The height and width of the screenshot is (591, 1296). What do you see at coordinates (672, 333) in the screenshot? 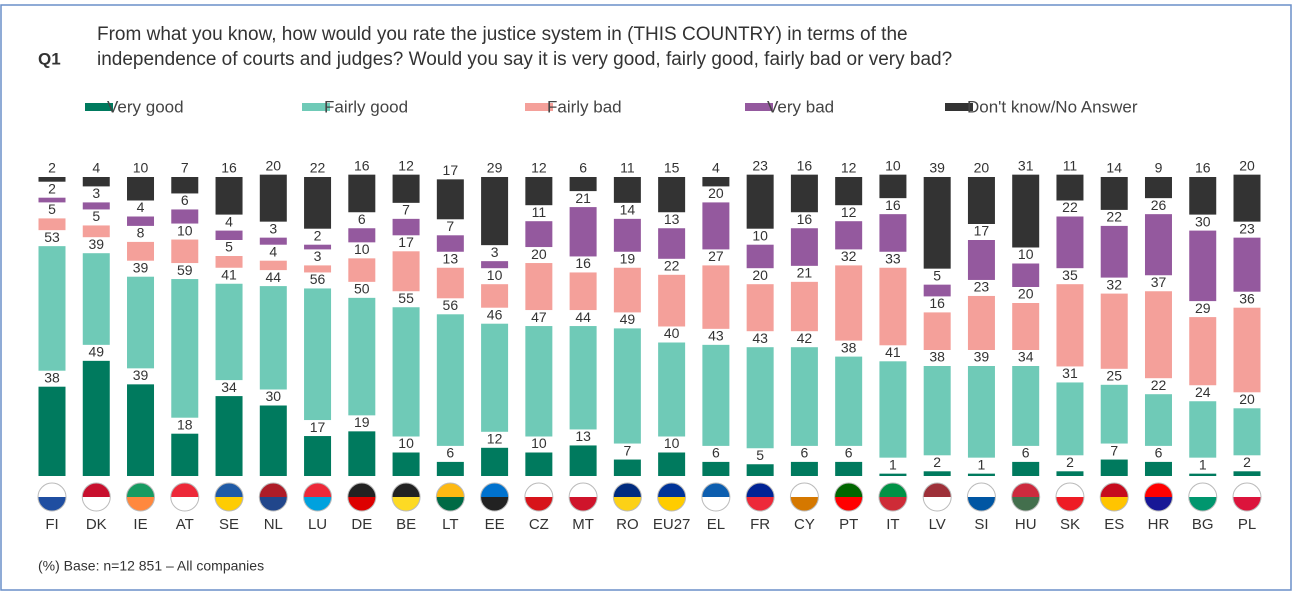
I see `value-label: 40` at bounding box center [672, 333].